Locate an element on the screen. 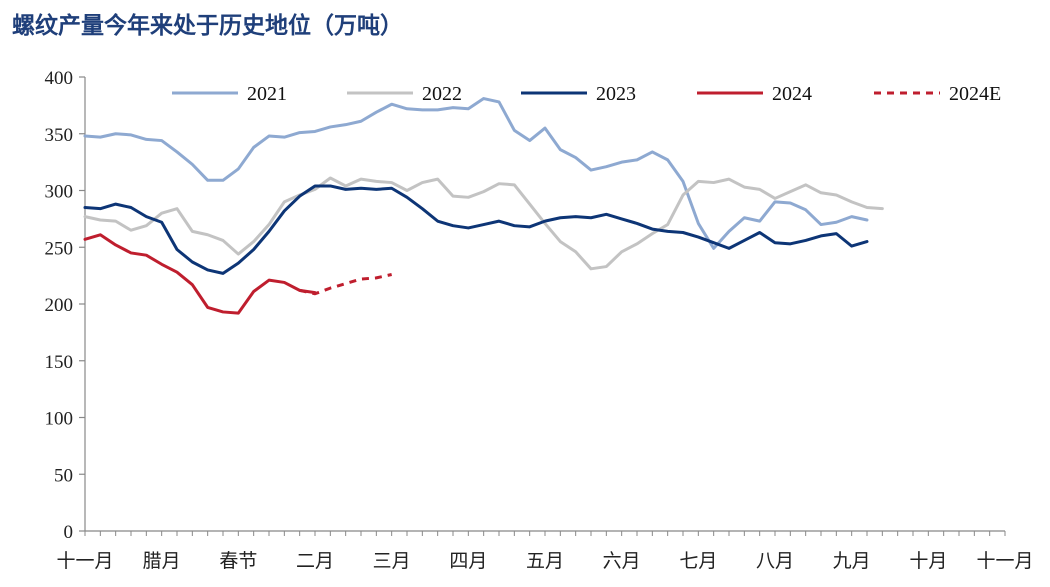 Image resolution: width=1050 pixels, height=587 pixels. y-tick-label: 0 is located at coordinates (69, 532).